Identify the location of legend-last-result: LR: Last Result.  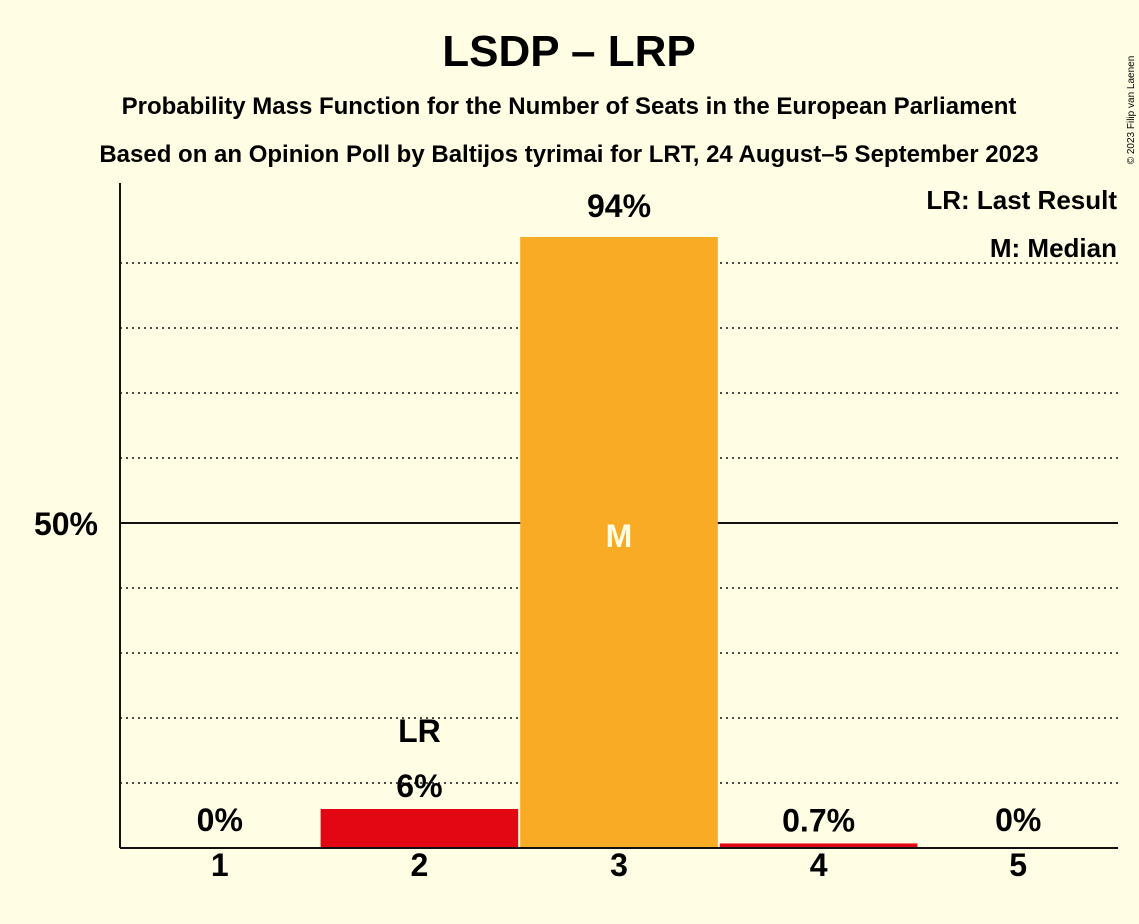
(1021, 200).